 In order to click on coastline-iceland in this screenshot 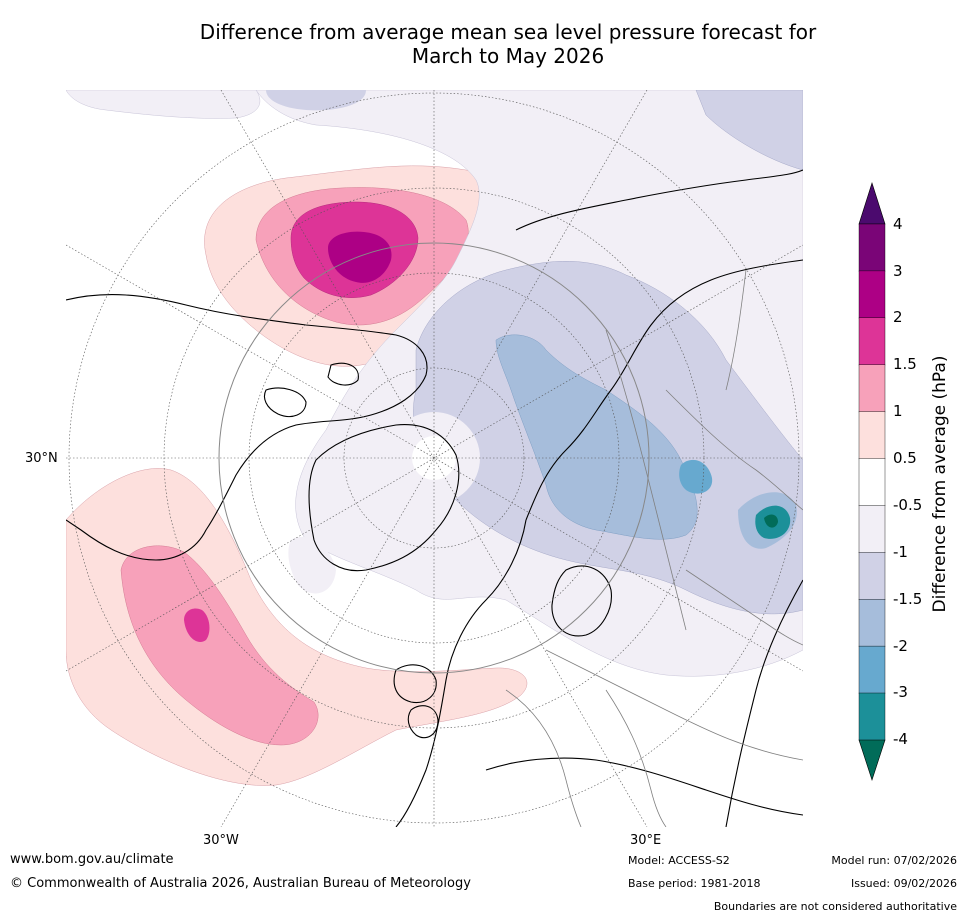, I will do `click(415, 684)`.